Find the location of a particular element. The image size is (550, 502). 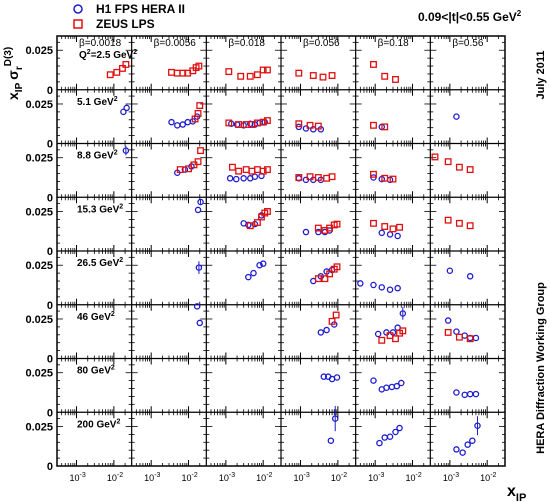

t-range-unit-sup: 2 is located at coordinates (519, 13).